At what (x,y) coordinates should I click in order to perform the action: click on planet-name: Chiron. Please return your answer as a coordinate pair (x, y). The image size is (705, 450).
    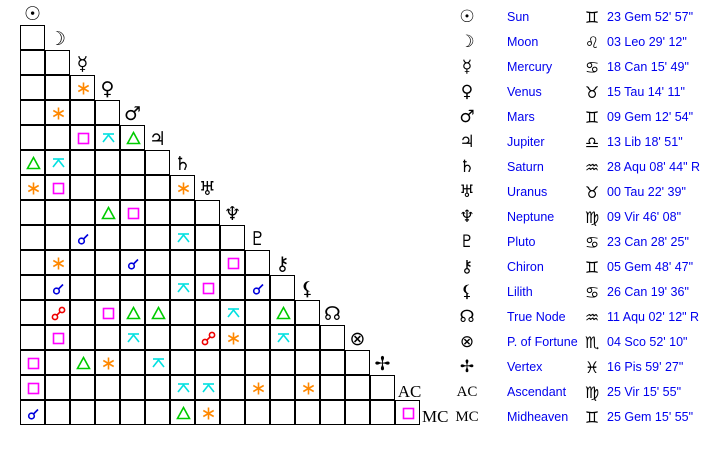
    Looking at the image, I should click on (525, 267).